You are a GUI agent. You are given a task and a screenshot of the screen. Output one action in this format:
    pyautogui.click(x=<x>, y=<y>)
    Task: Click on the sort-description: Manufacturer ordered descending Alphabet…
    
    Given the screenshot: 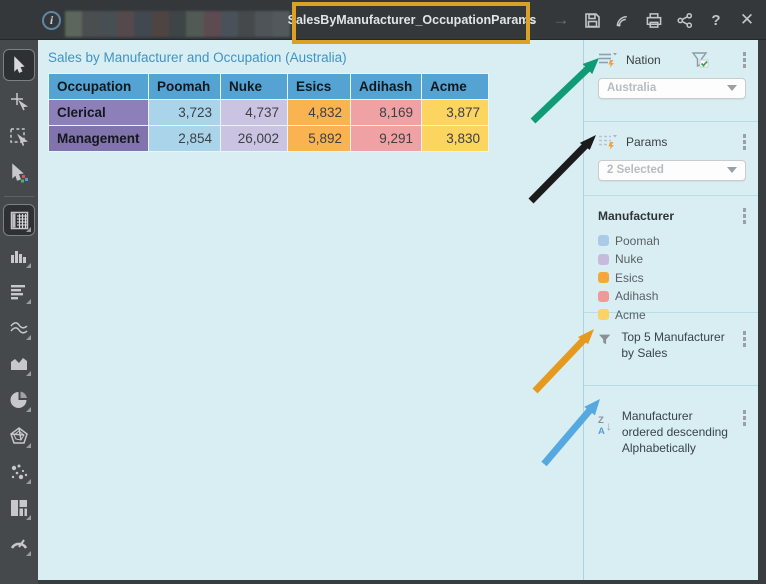 What is the action you would take?
    pyautogui.click(x=674, y=432)
    